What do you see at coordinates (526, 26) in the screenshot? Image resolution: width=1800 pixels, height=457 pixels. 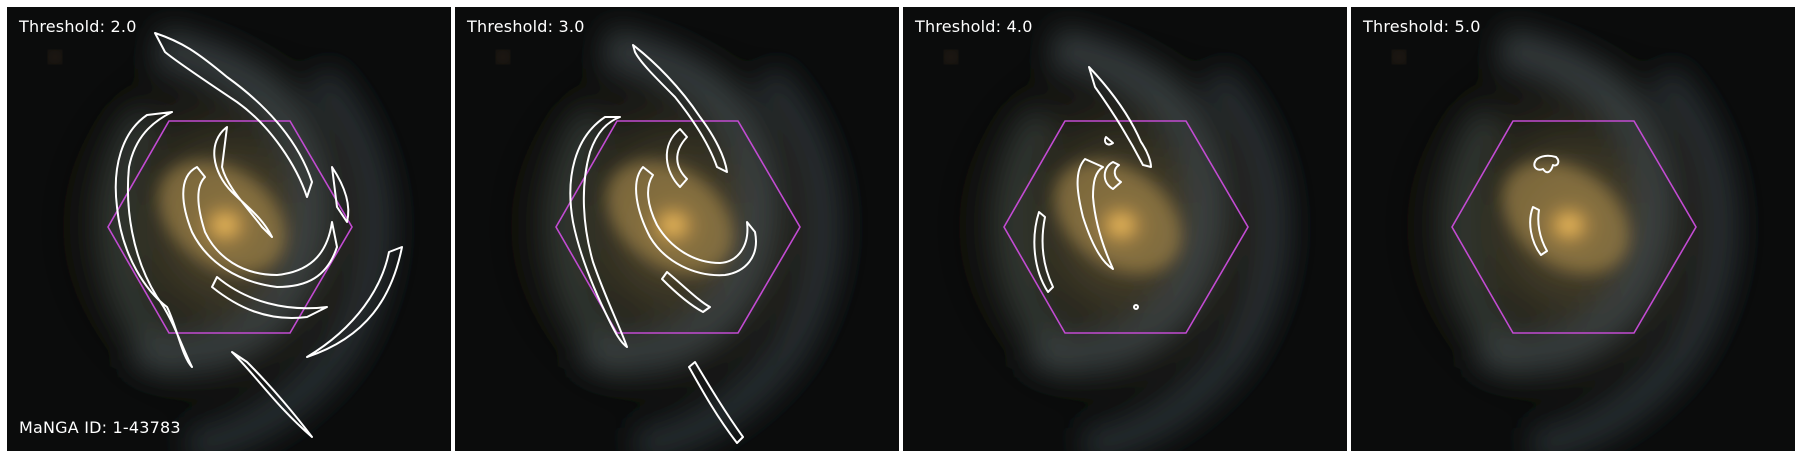 I see `threshold-label: Threshold: 3.0` at bounding box center [526, 26].